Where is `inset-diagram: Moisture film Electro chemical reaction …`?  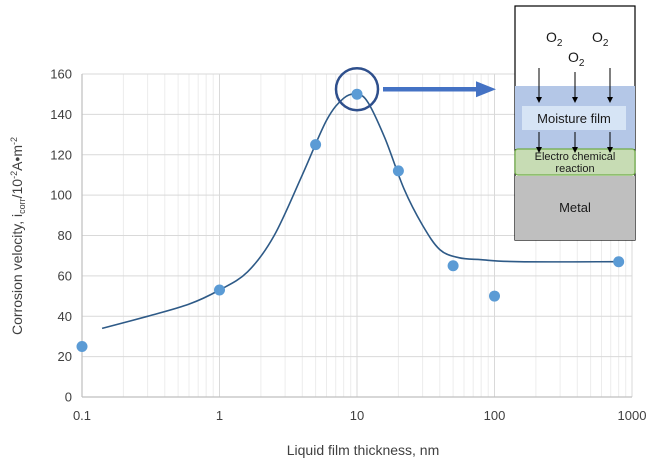
inset-diagram: Moisture film Electro chemical reaction … is located at coordinates (575, 123).